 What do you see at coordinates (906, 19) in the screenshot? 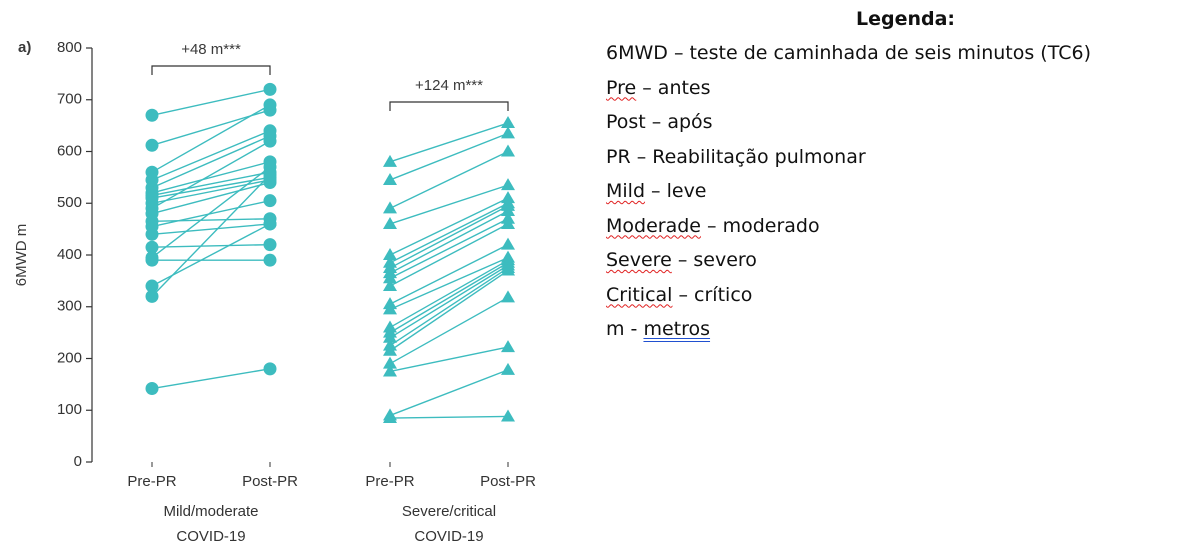
I see `legend-title: Legenda:` at bounding box center [906, 19].